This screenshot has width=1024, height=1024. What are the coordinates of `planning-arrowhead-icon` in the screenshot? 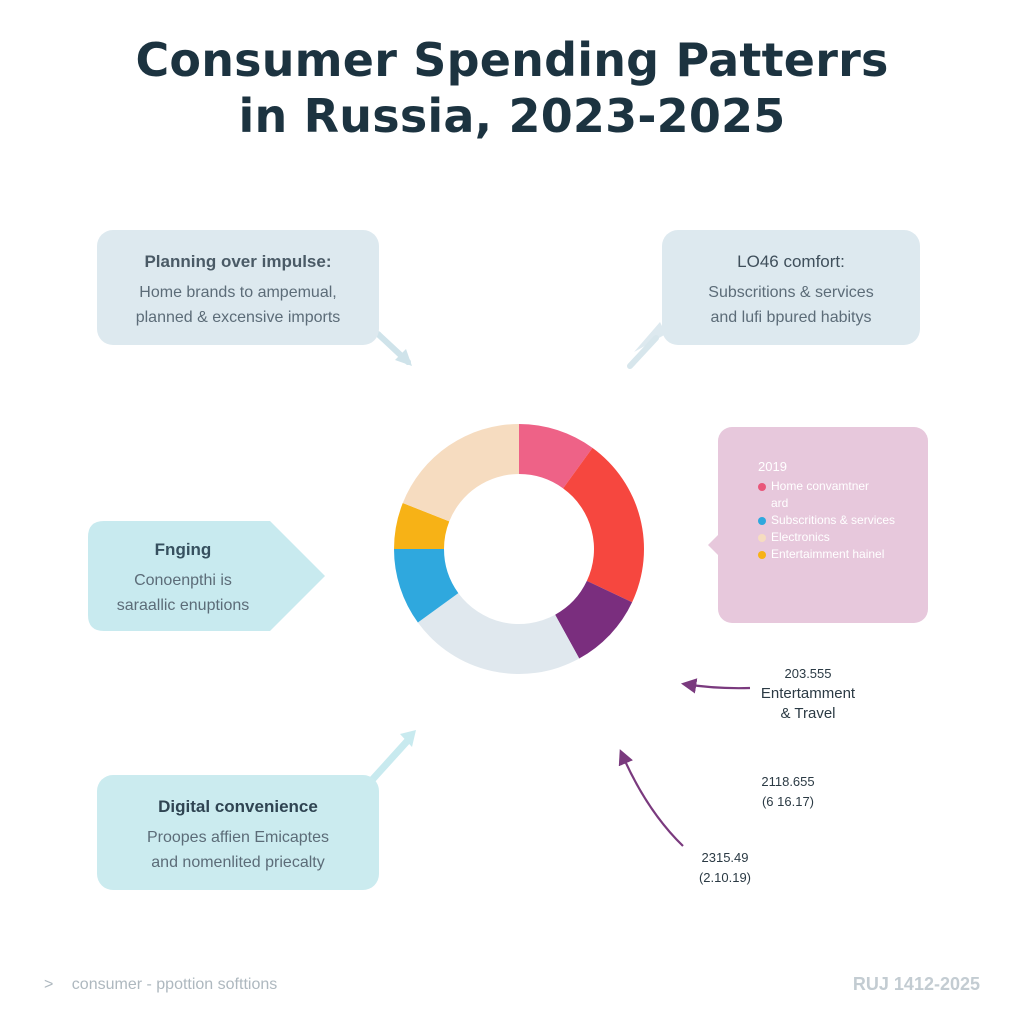 It's located at (403, 357).